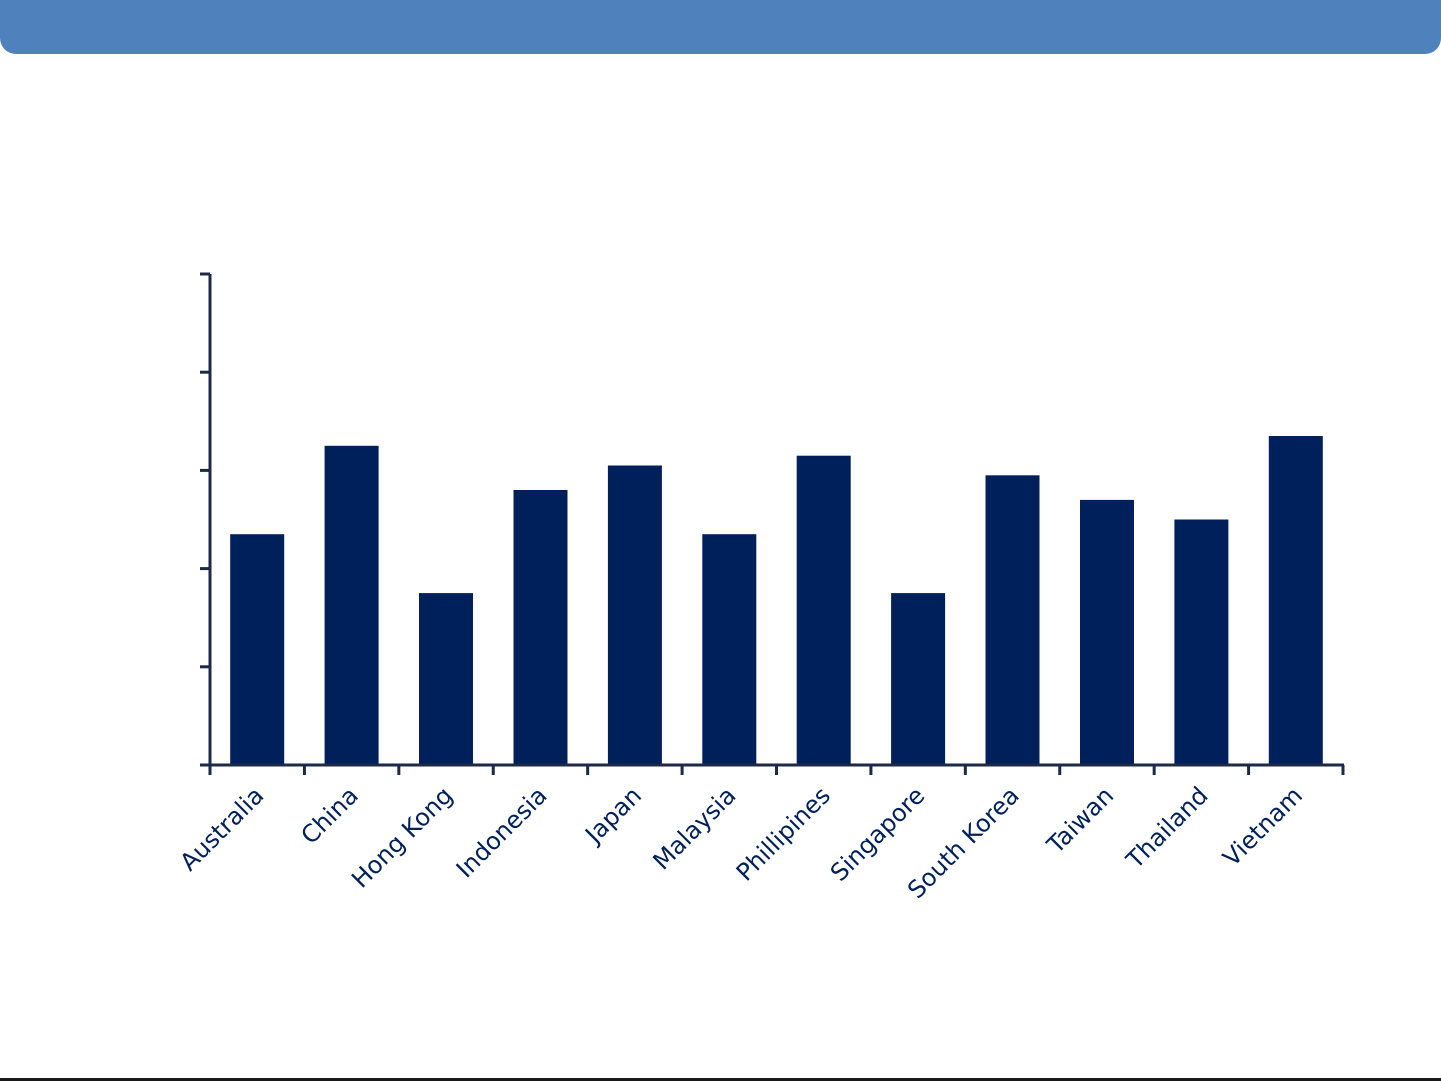 Image resolution: width=1441 pixels, height=1081 pixels. Describe the element at coordinates (257, 649) in the screenshot. I see `bar-australia` at that location.